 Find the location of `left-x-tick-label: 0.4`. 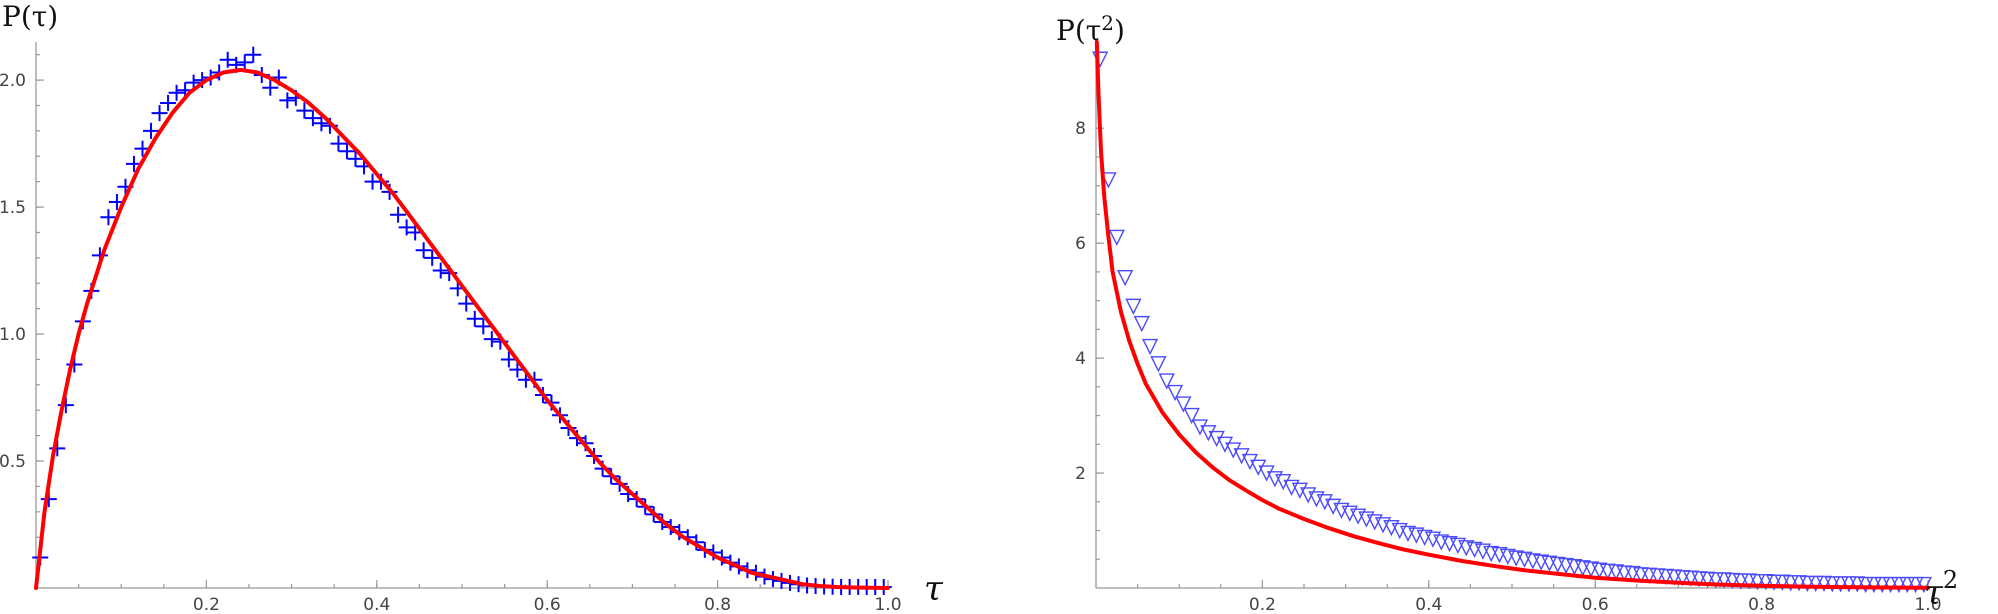

left-x-tick-label: 0.4 is located at coordinates (376, 604).